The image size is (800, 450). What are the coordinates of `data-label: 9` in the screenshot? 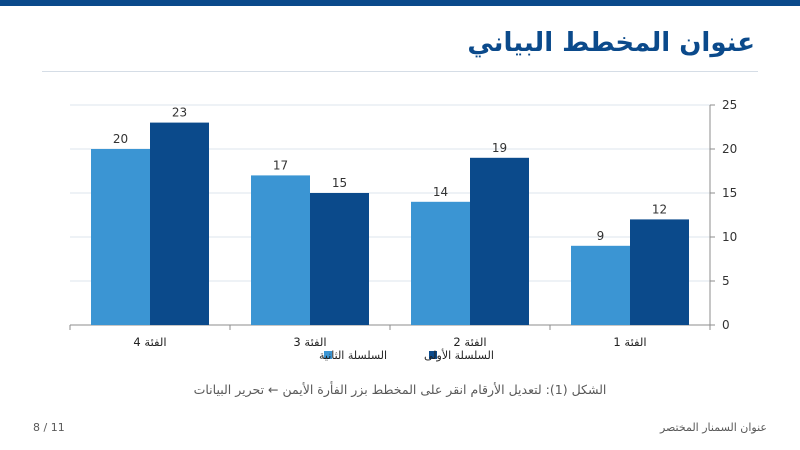 It's located at (601, 236).